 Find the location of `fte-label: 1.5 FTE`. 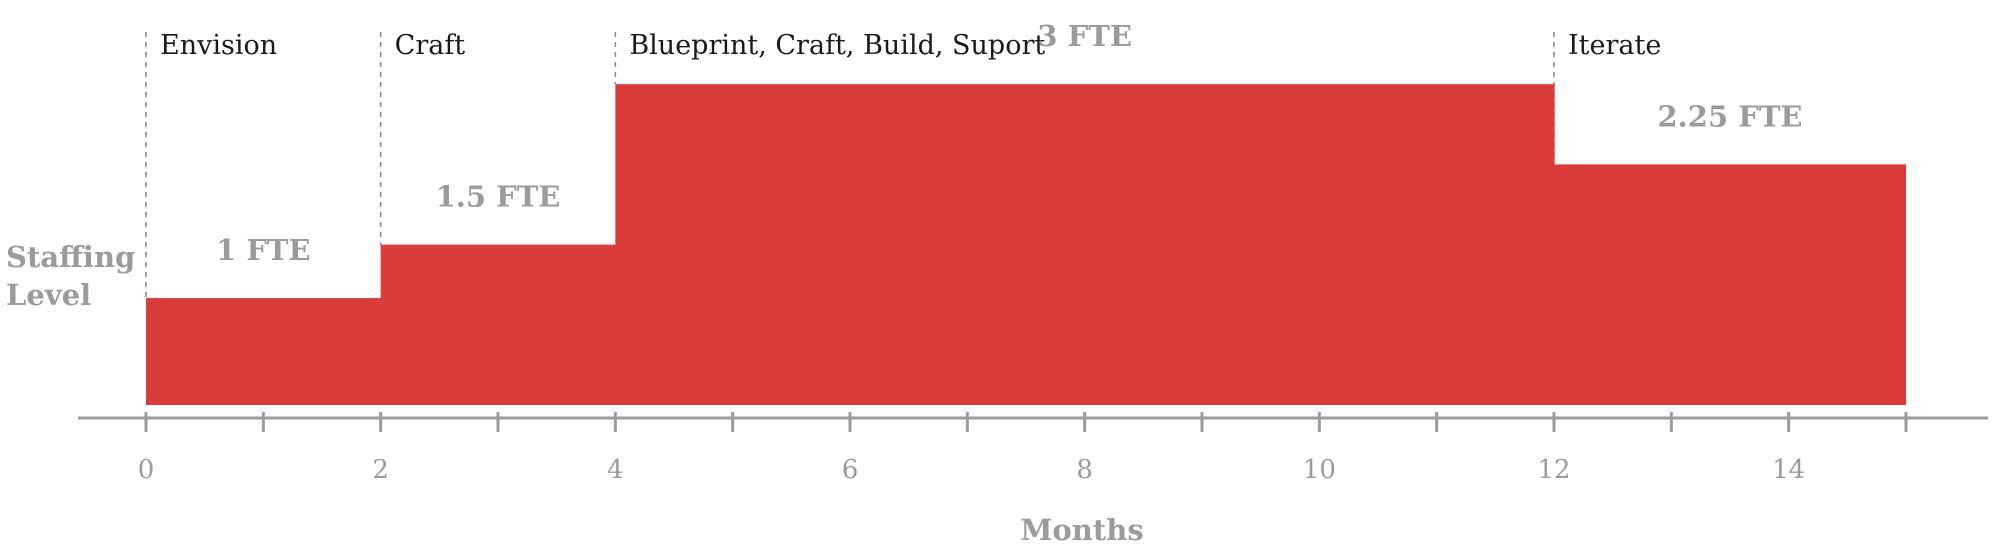

fte-label: 1.5 FTE is located at coordinates (498, 197).